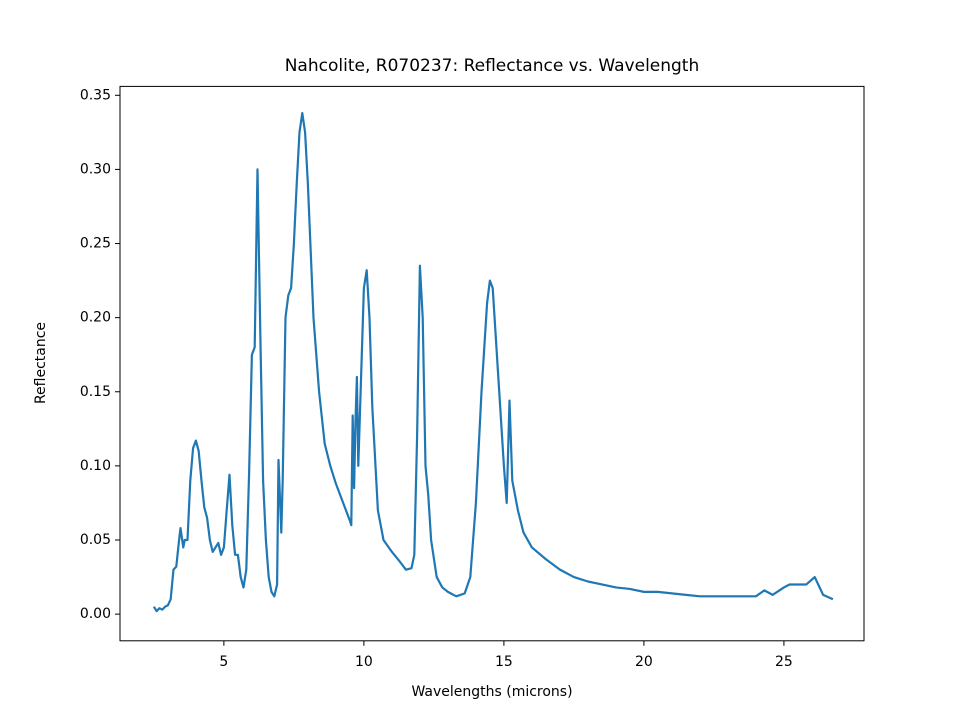  Describe the element at coordinates (95, 466) in the screenshot. I see `y-tick-label: 0.10` at that location.